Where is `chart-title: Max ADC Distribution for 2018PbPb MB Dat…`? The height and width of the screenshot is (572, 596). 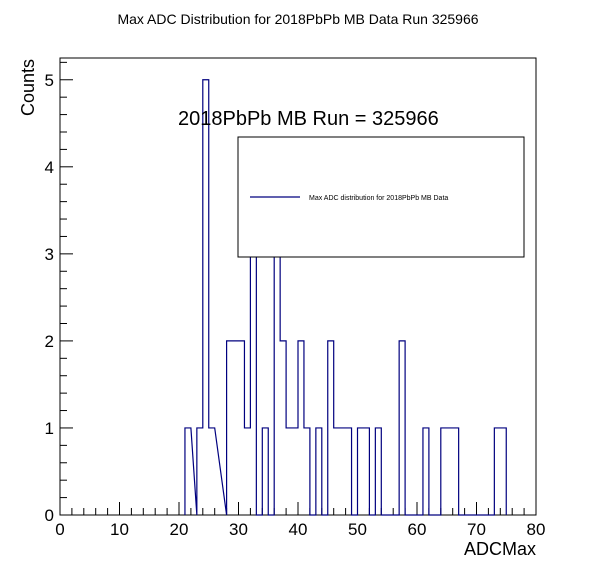 chart-title: Max ADC Distribution for 2018PbPb MB Dat… is located at coordinates (297, 19).